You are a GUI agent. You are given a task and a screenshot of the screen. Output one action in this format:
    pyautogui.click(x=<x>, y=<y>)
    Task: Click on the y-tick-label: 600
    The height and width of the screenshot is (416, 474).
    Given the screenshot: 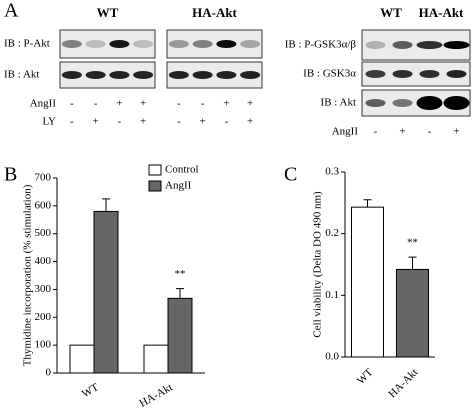 What is the action you would take?
    pyautogui.click(x=43, y=205)
    